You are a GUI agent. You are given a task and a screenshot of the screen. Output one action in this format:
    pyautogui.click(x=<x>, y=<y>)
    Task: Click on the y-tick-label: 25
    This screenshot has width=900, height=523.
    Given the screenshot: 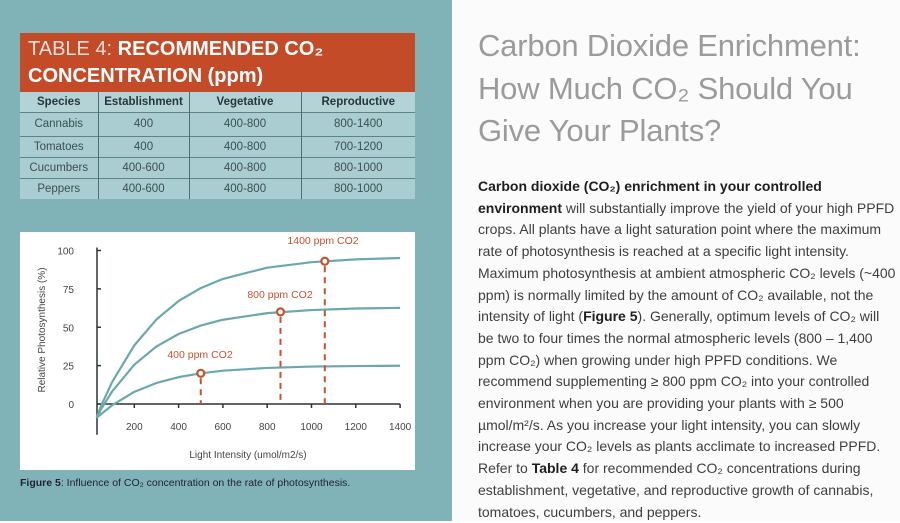 What is the action you would take?
    pyautogui.click(x=69, y=367)
    